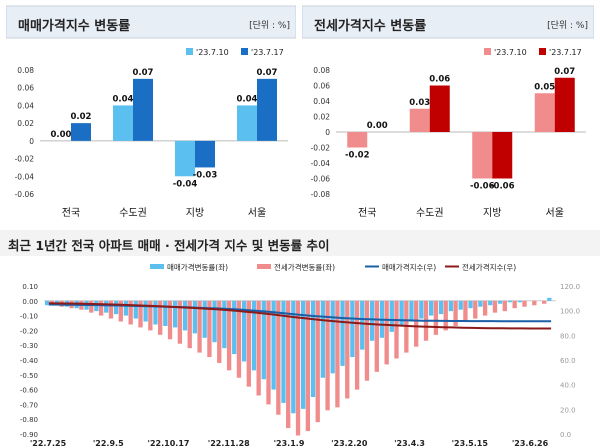 This screenshot has width=600, height=448. Describe the element at coordinates (448, 22) in the screenshot. I see `jeonse-title-bar` at that location.